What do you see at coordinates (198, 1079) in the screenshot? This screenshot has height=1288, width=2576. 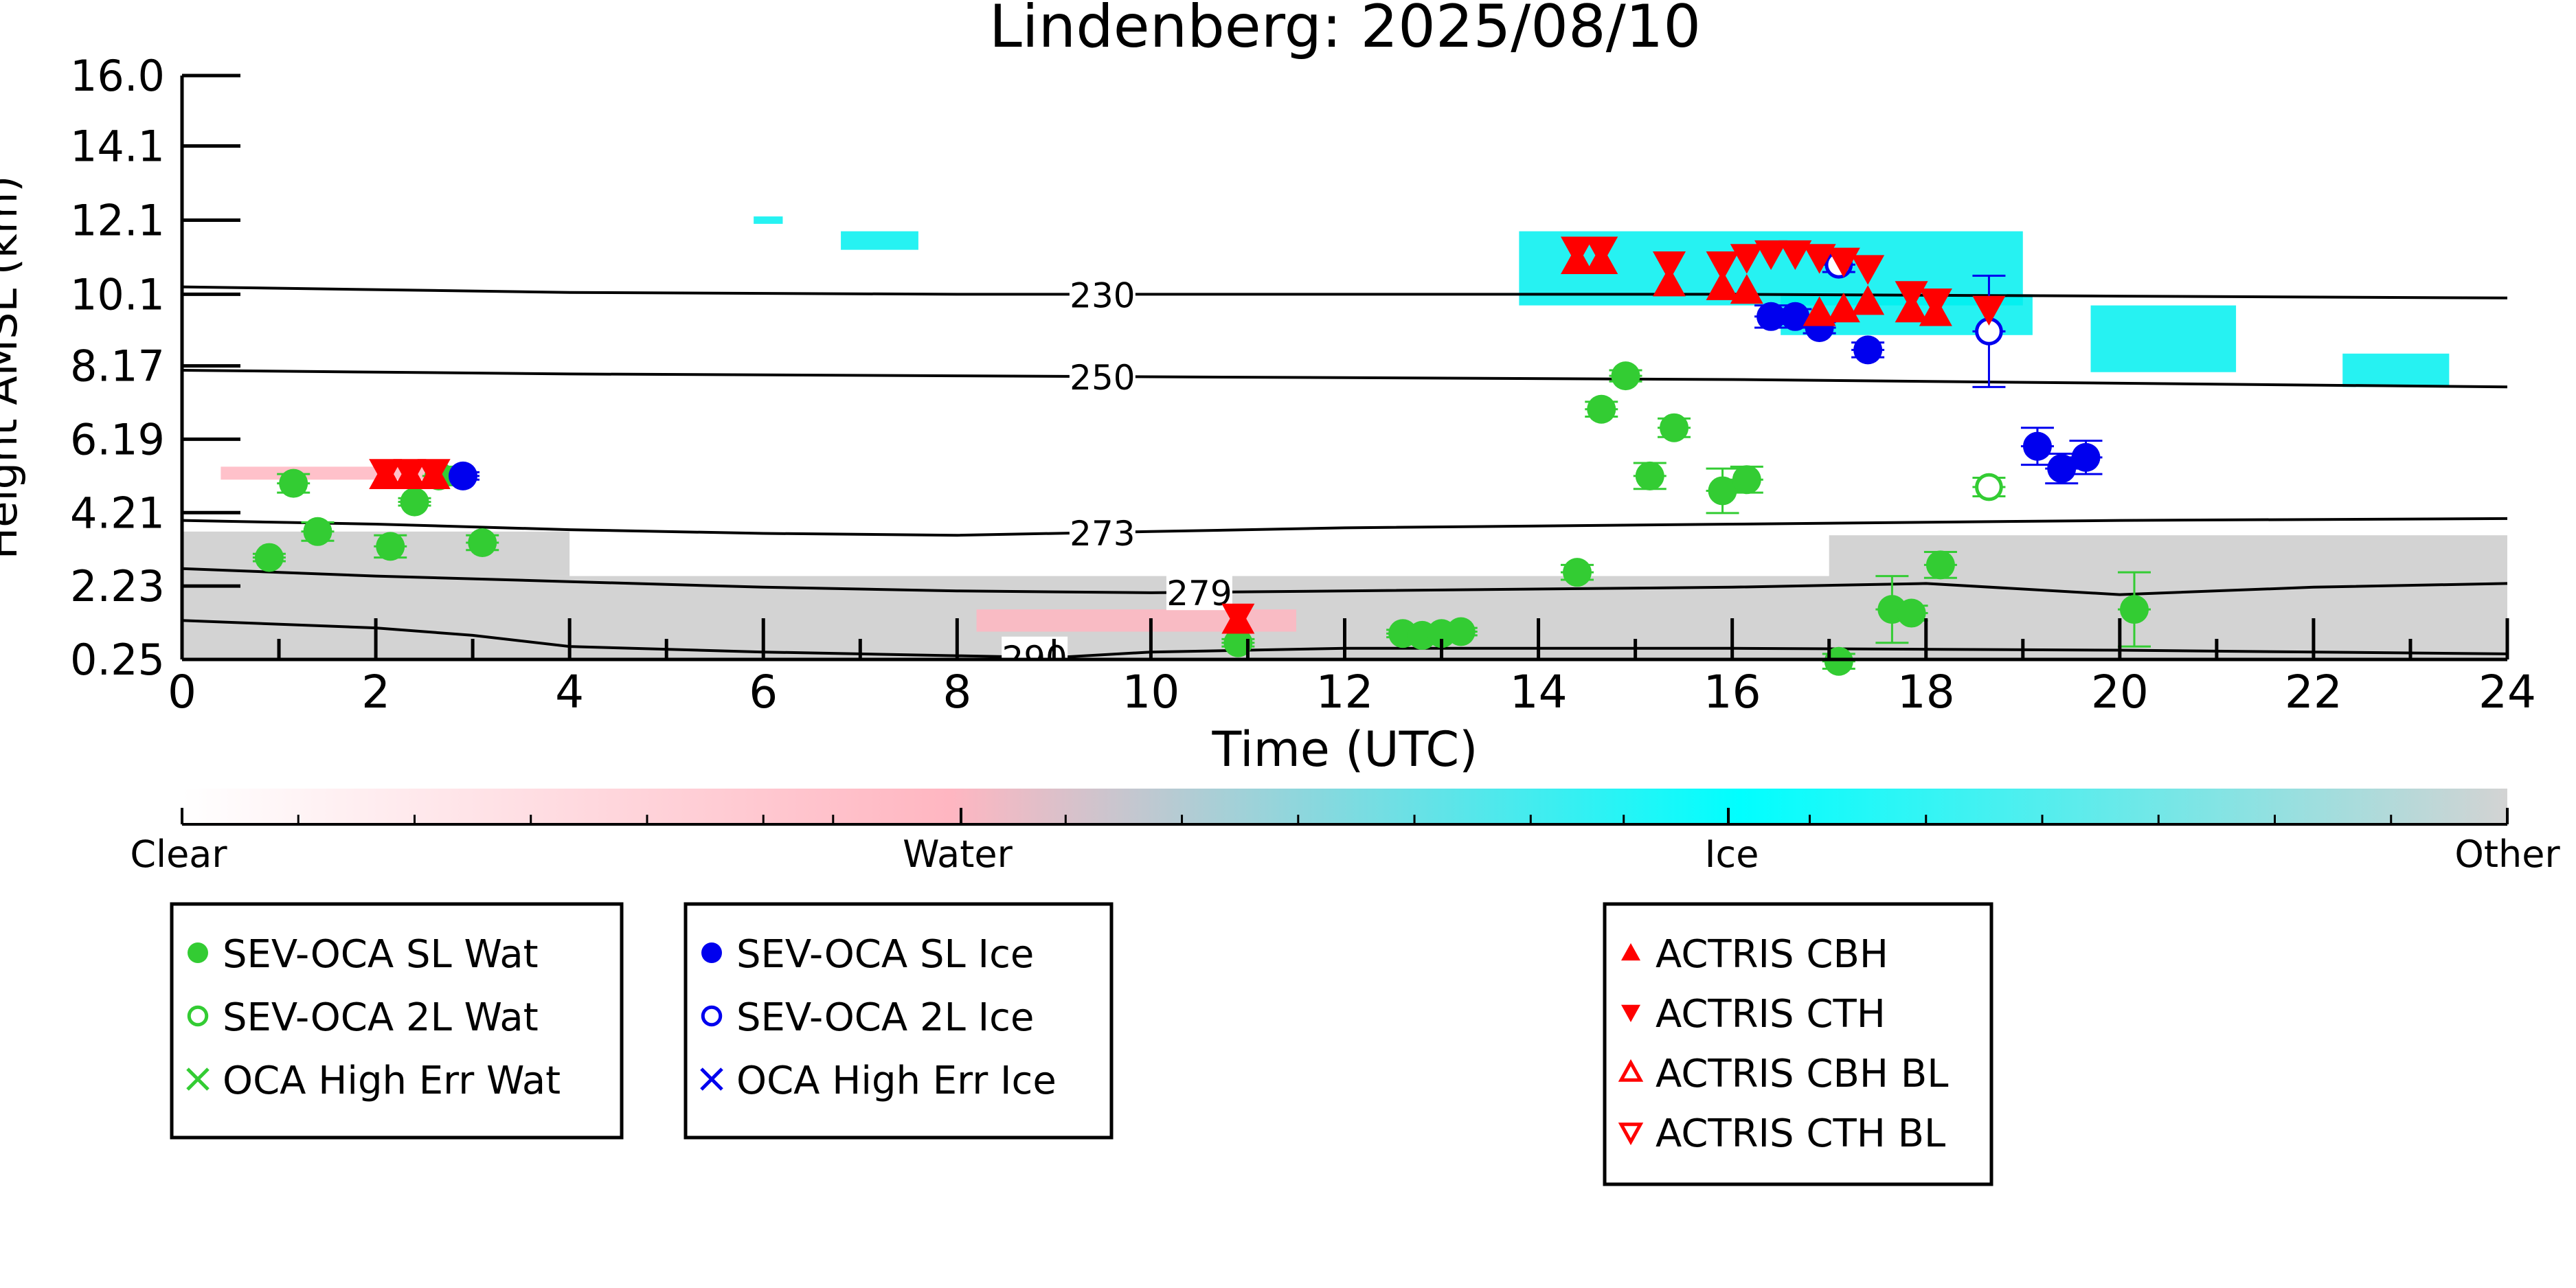 I see `legend-marker-oca-high-err-wat` at bounding box center [198, 1079].